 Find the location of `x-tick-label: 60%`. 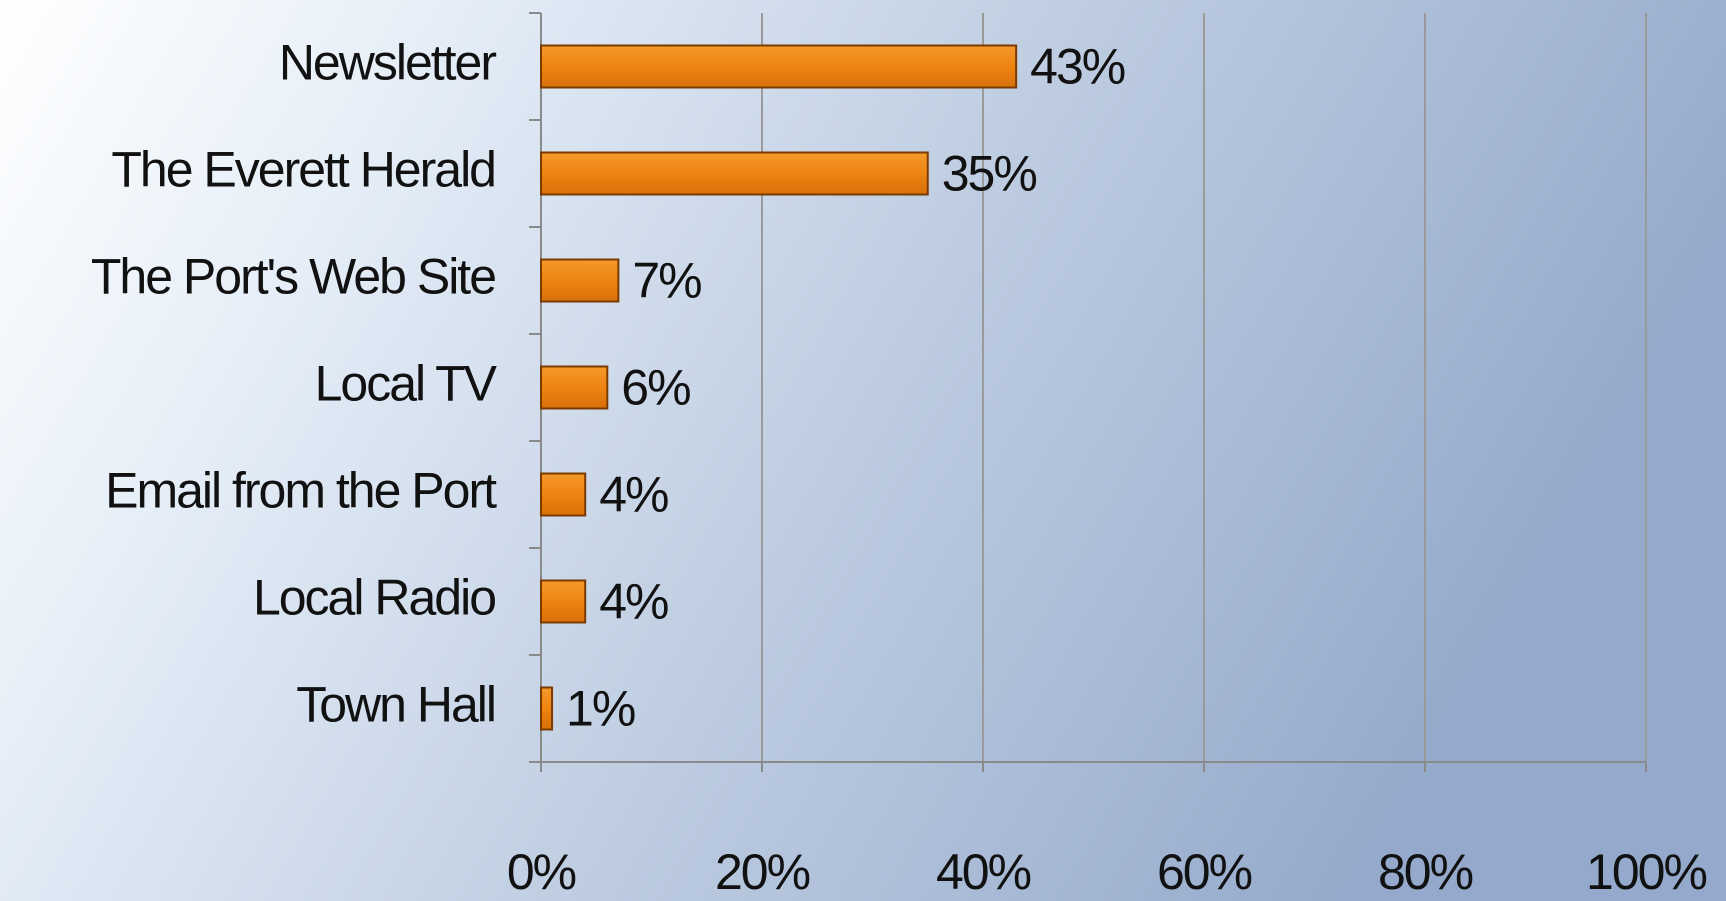

x-tick-label: 60% is located at coordinates (1204, 872).